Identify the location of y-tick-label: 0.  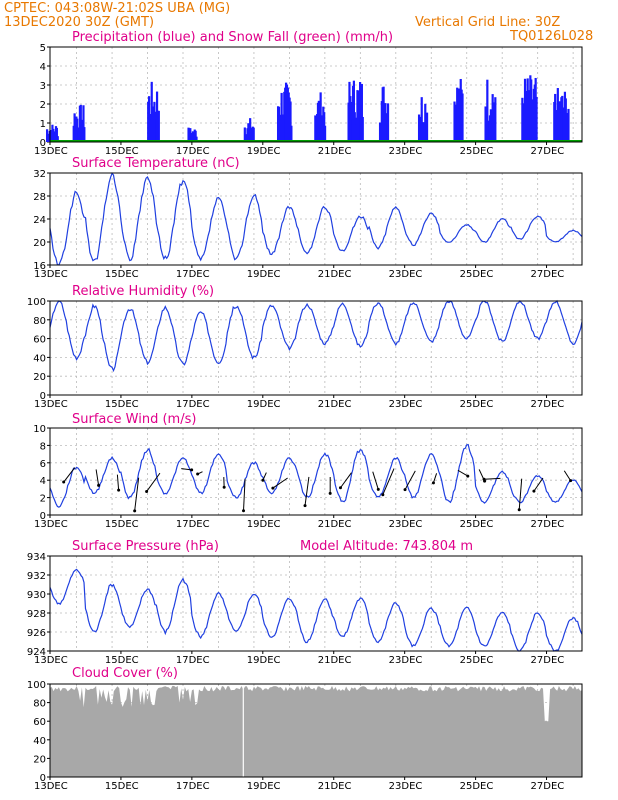
(43, 778).